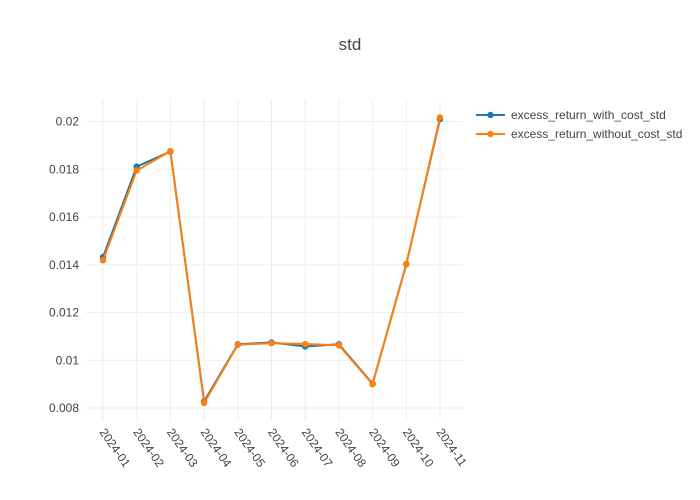  I want to click on y-tick-label: 0.014, so click(64, 265).